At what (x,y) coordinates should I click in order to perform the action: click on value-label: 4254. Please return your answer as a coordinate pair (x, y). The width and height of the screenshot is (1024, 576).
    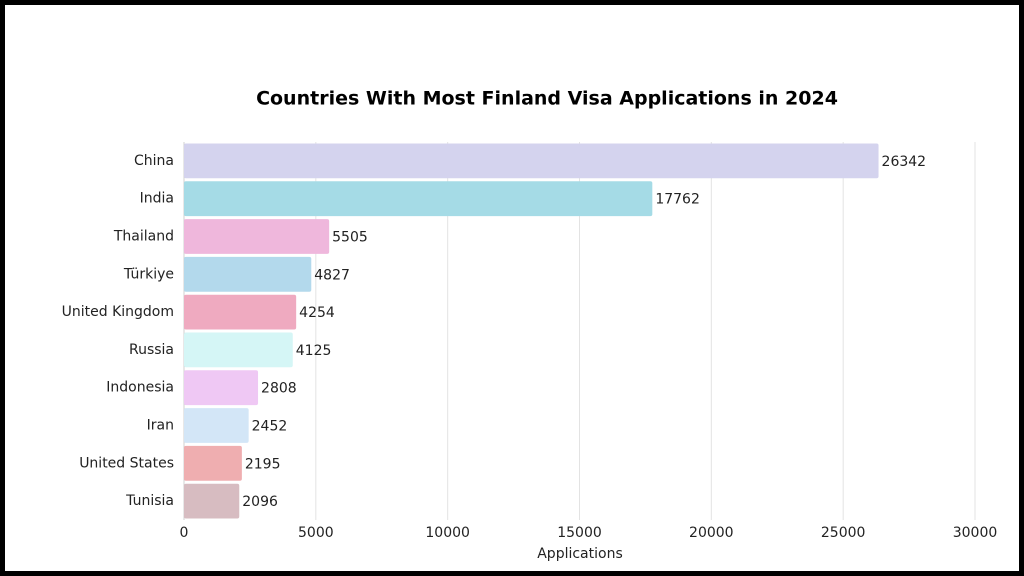
    Looking at the image, I should click on (317, 313).